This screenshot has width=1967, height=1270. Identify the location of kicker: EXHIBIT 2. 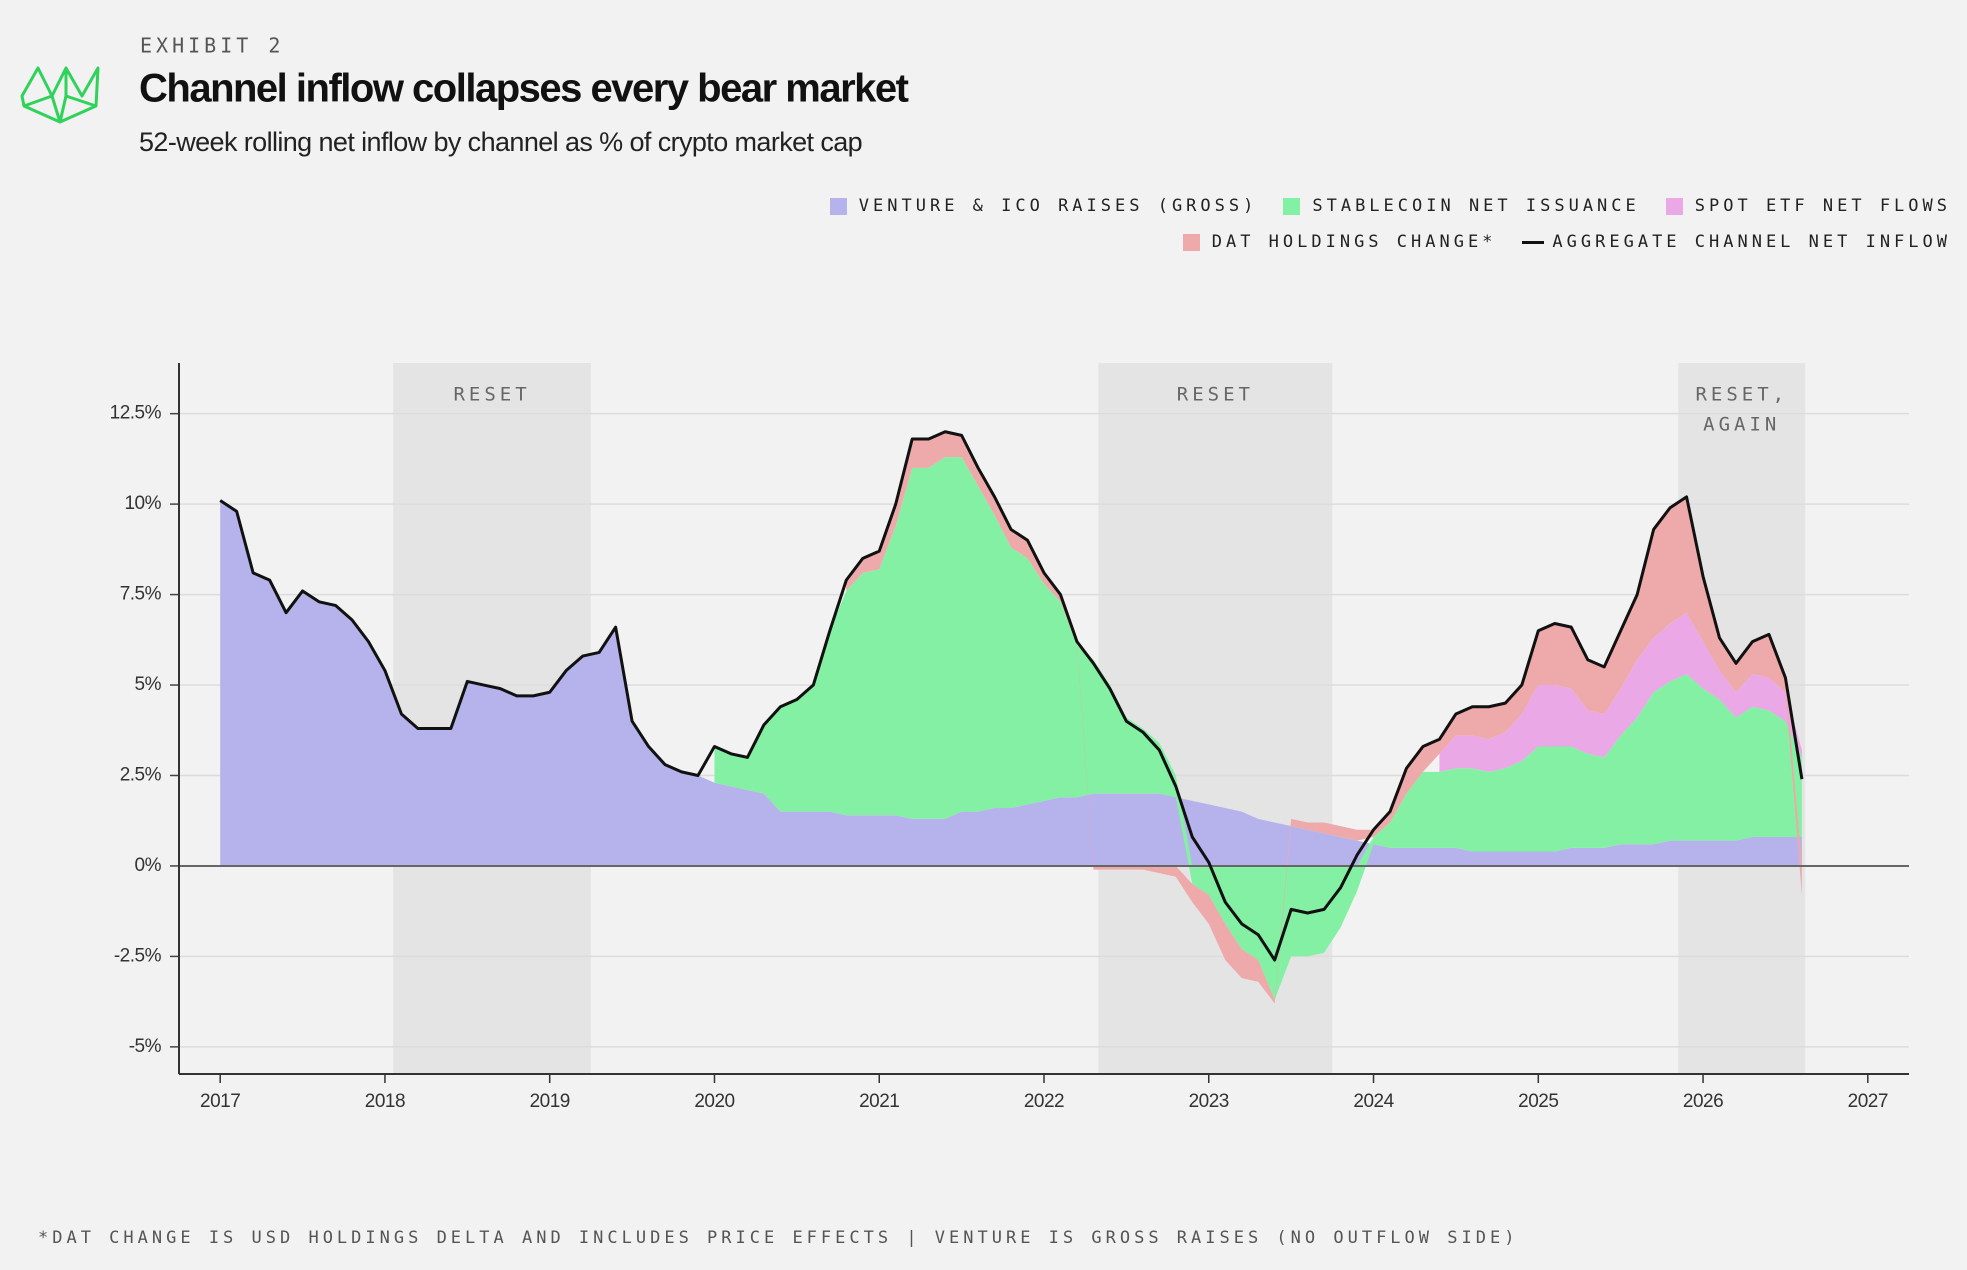
(212, 46).